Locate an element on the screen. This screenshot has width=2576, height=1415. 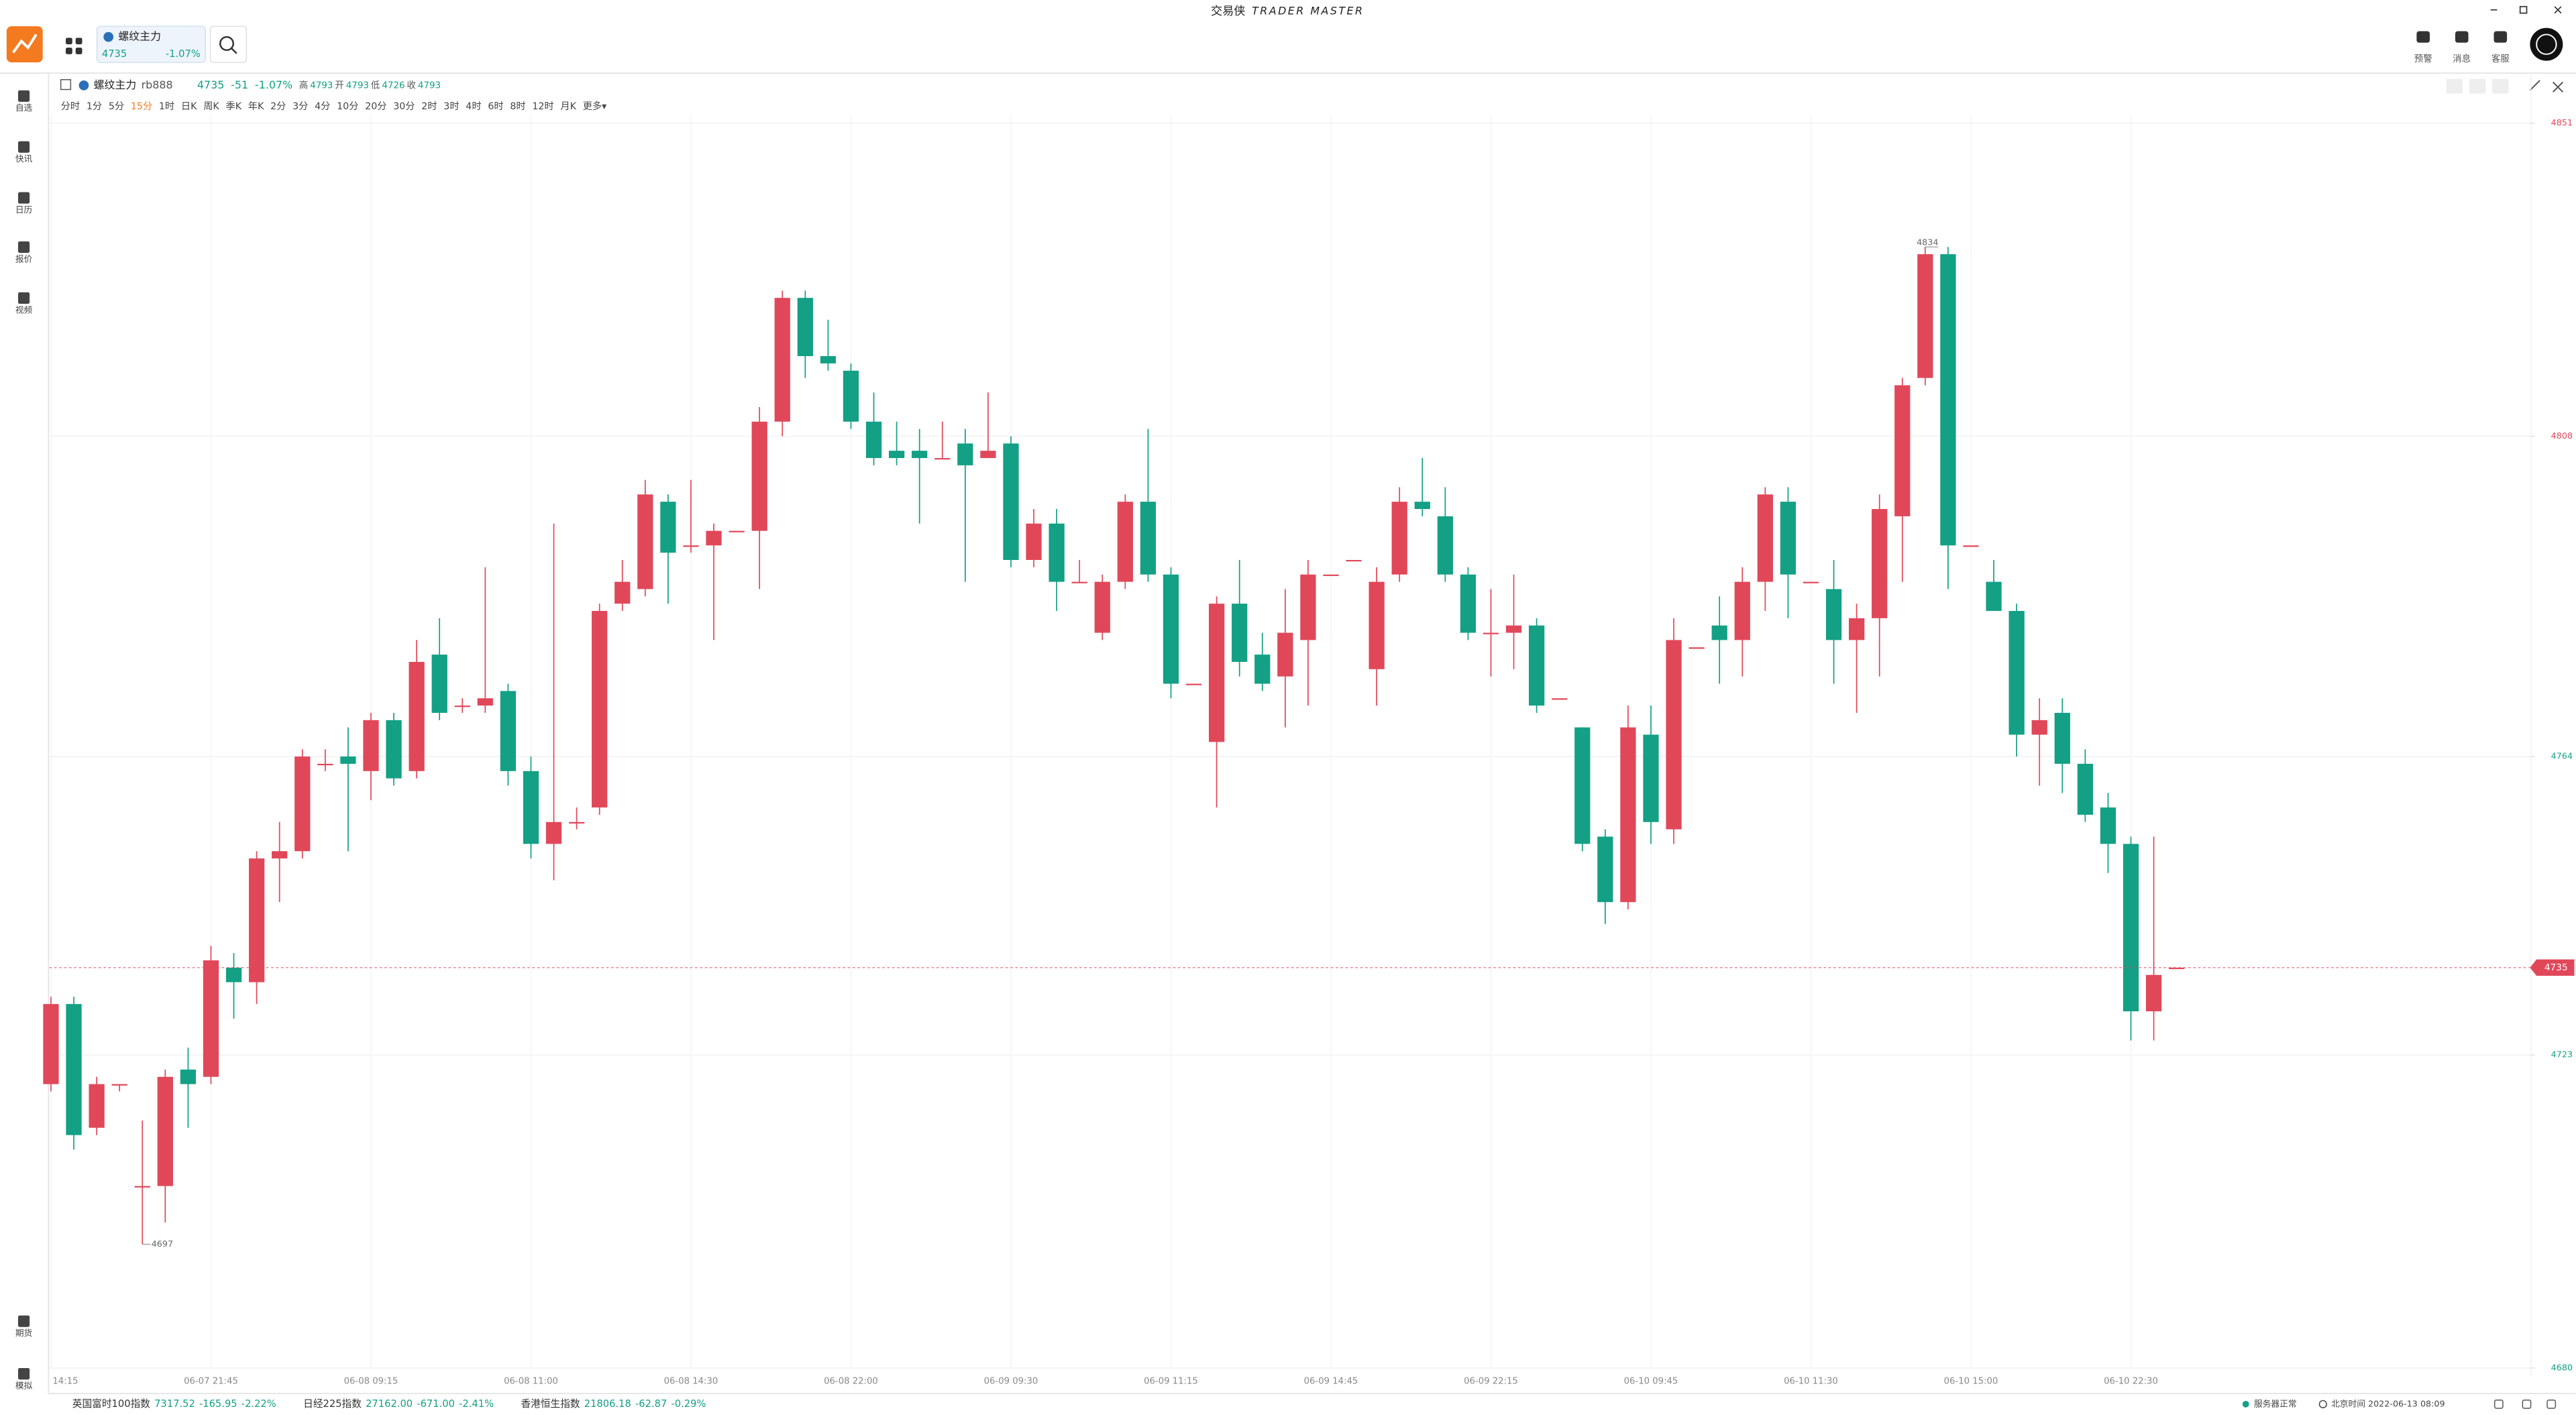
quote-close-label: 收 is located at coordinates (411, 85).